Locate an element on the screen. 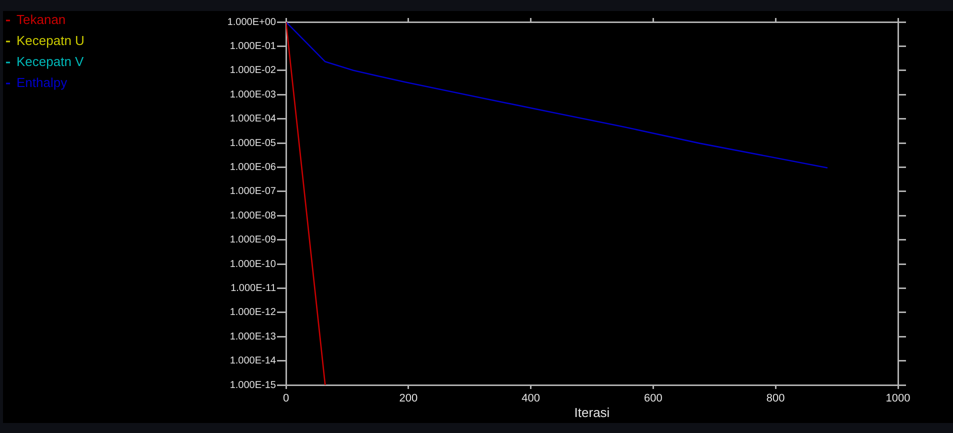  y-tick-label: 1.000E-13 is located at coordinates (253, 336).